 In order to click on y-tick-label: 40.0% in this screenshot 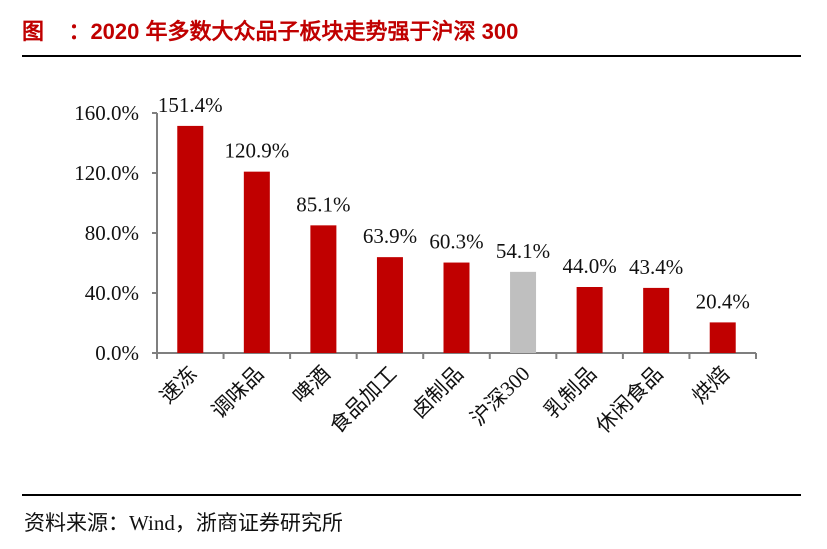, I will do `click(112, 293)`.